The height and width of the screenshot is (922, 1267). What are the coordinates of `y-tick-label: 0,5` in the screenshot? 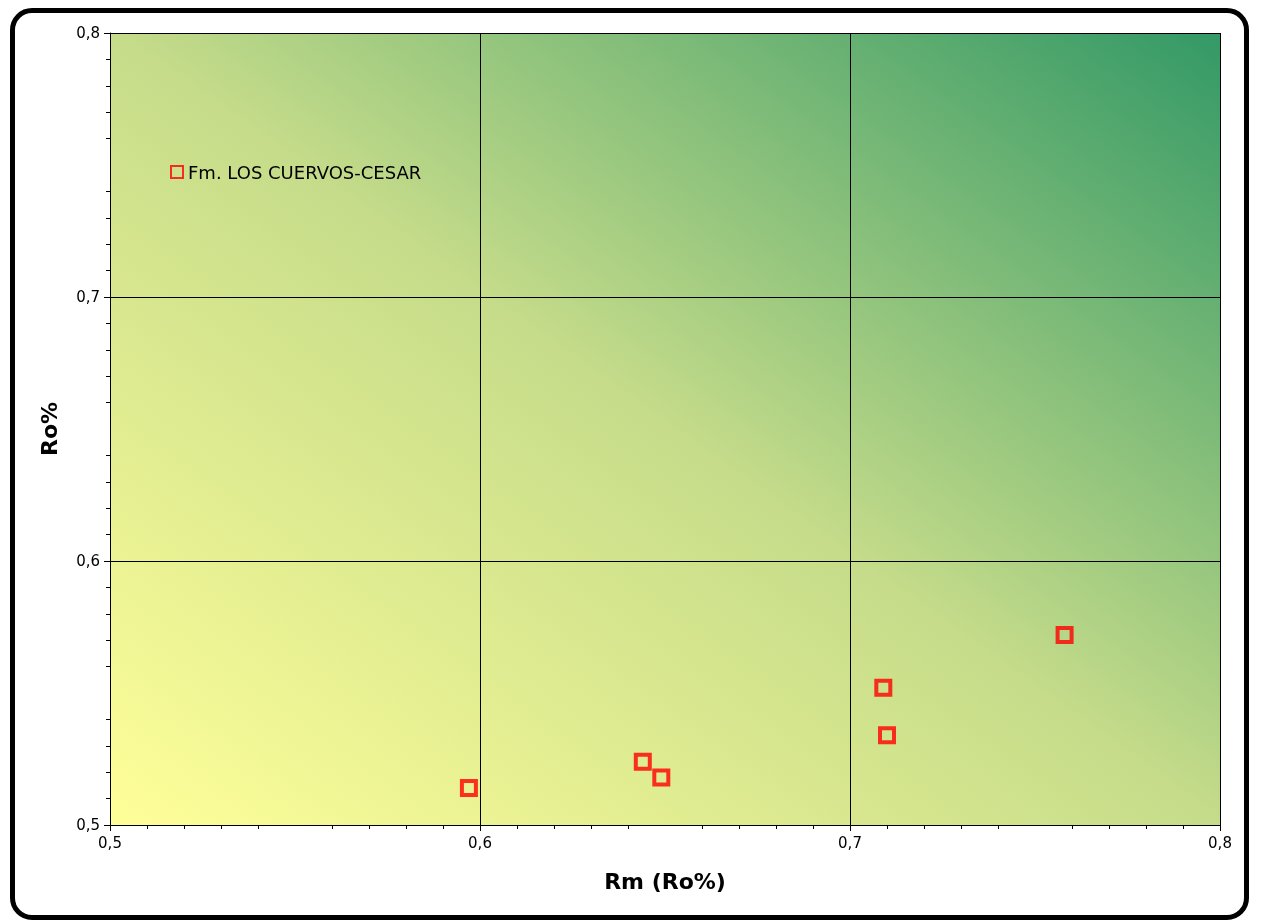 It's located at (88, 825).